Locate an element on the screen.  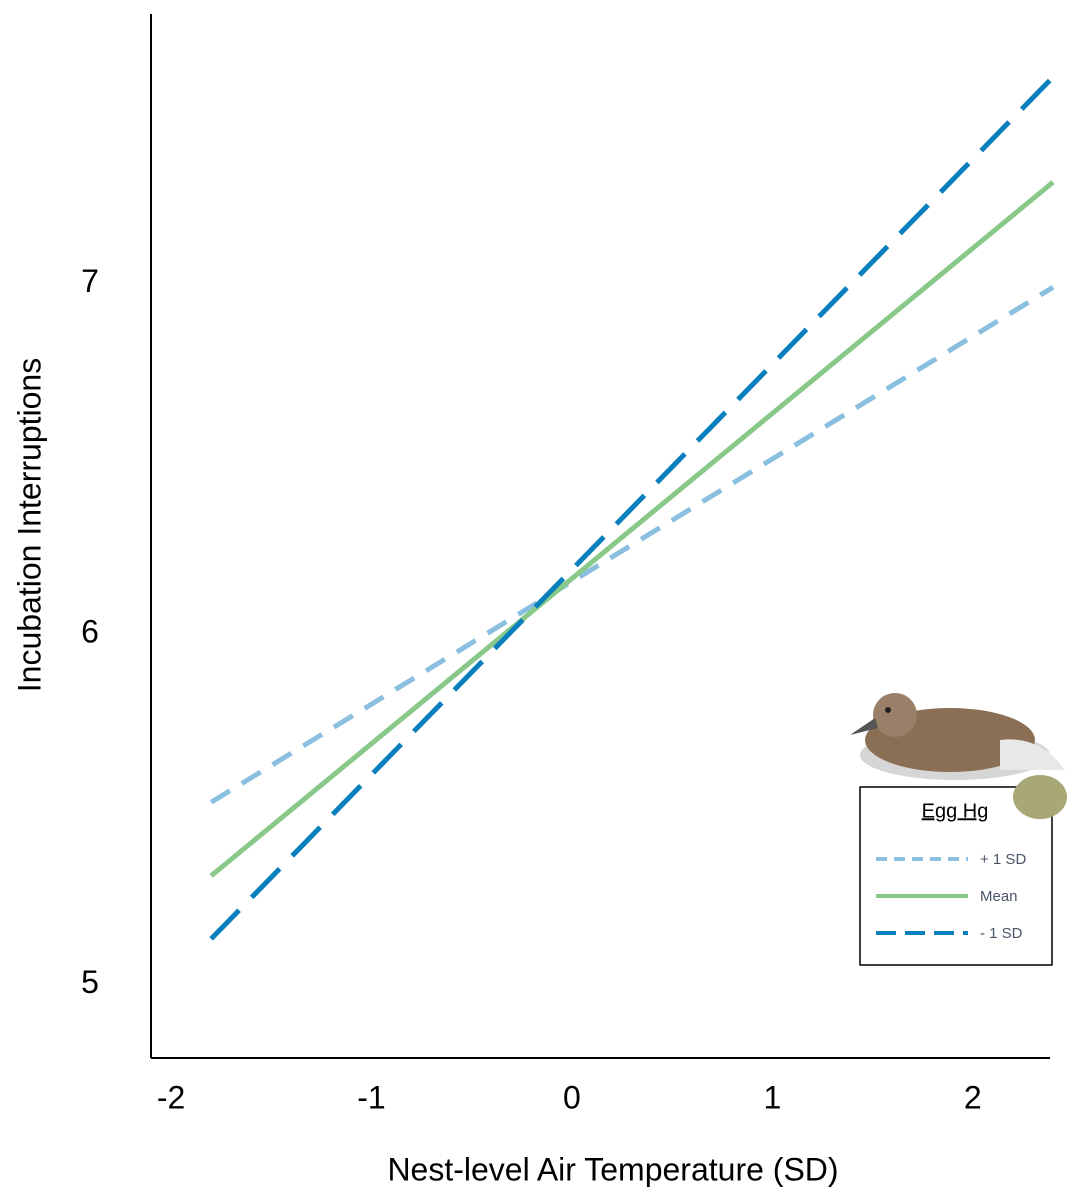
y-tick-label: 6 is located at coordinates (90, 632).